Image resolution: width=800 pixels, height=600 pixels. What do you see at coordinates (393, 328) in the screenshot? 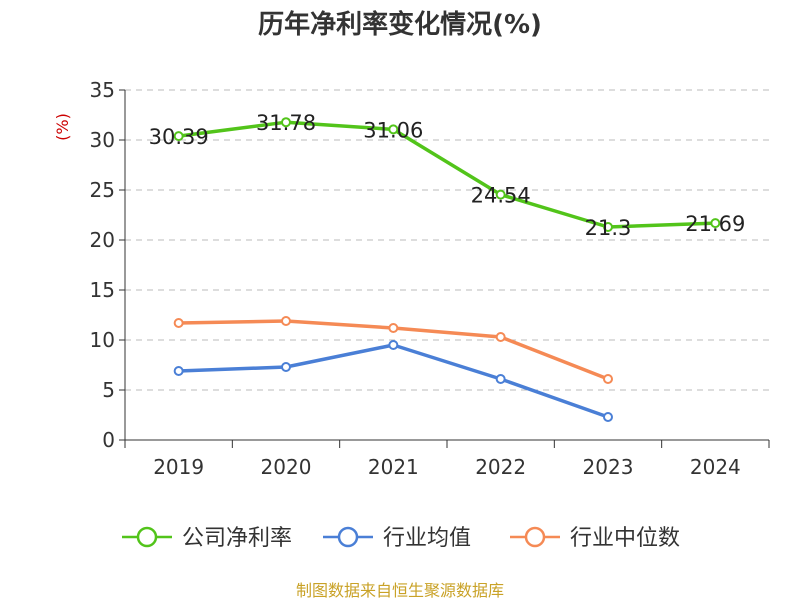
I see `point-2-2021` at bounding box center [393, 328].